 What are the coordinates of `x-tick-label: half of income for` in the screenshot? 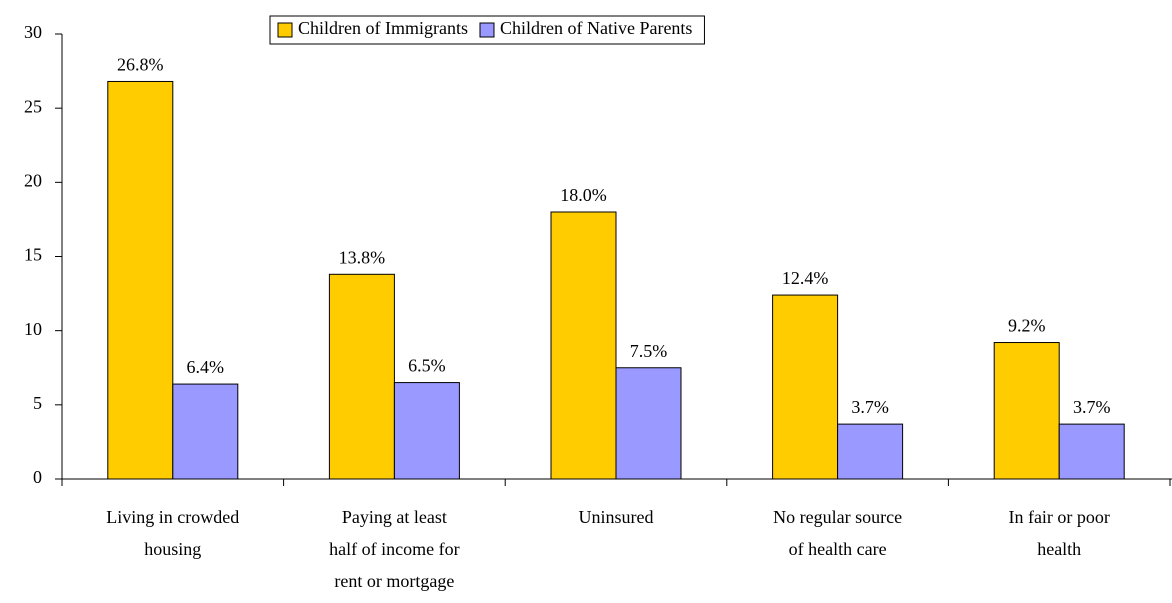 It's located at (394, 549).